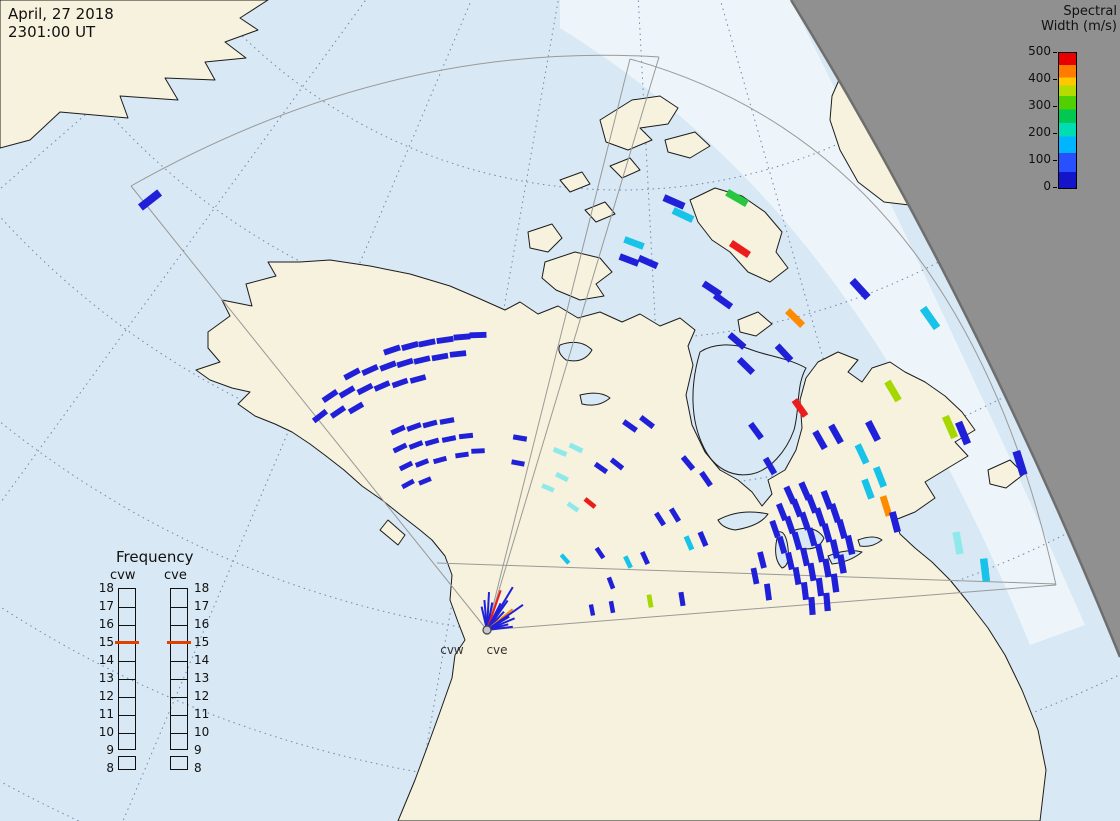 The width and height of the screenshot is (1120, 821). I want to click on frequency-tick-label: 15, so click(202, 642).